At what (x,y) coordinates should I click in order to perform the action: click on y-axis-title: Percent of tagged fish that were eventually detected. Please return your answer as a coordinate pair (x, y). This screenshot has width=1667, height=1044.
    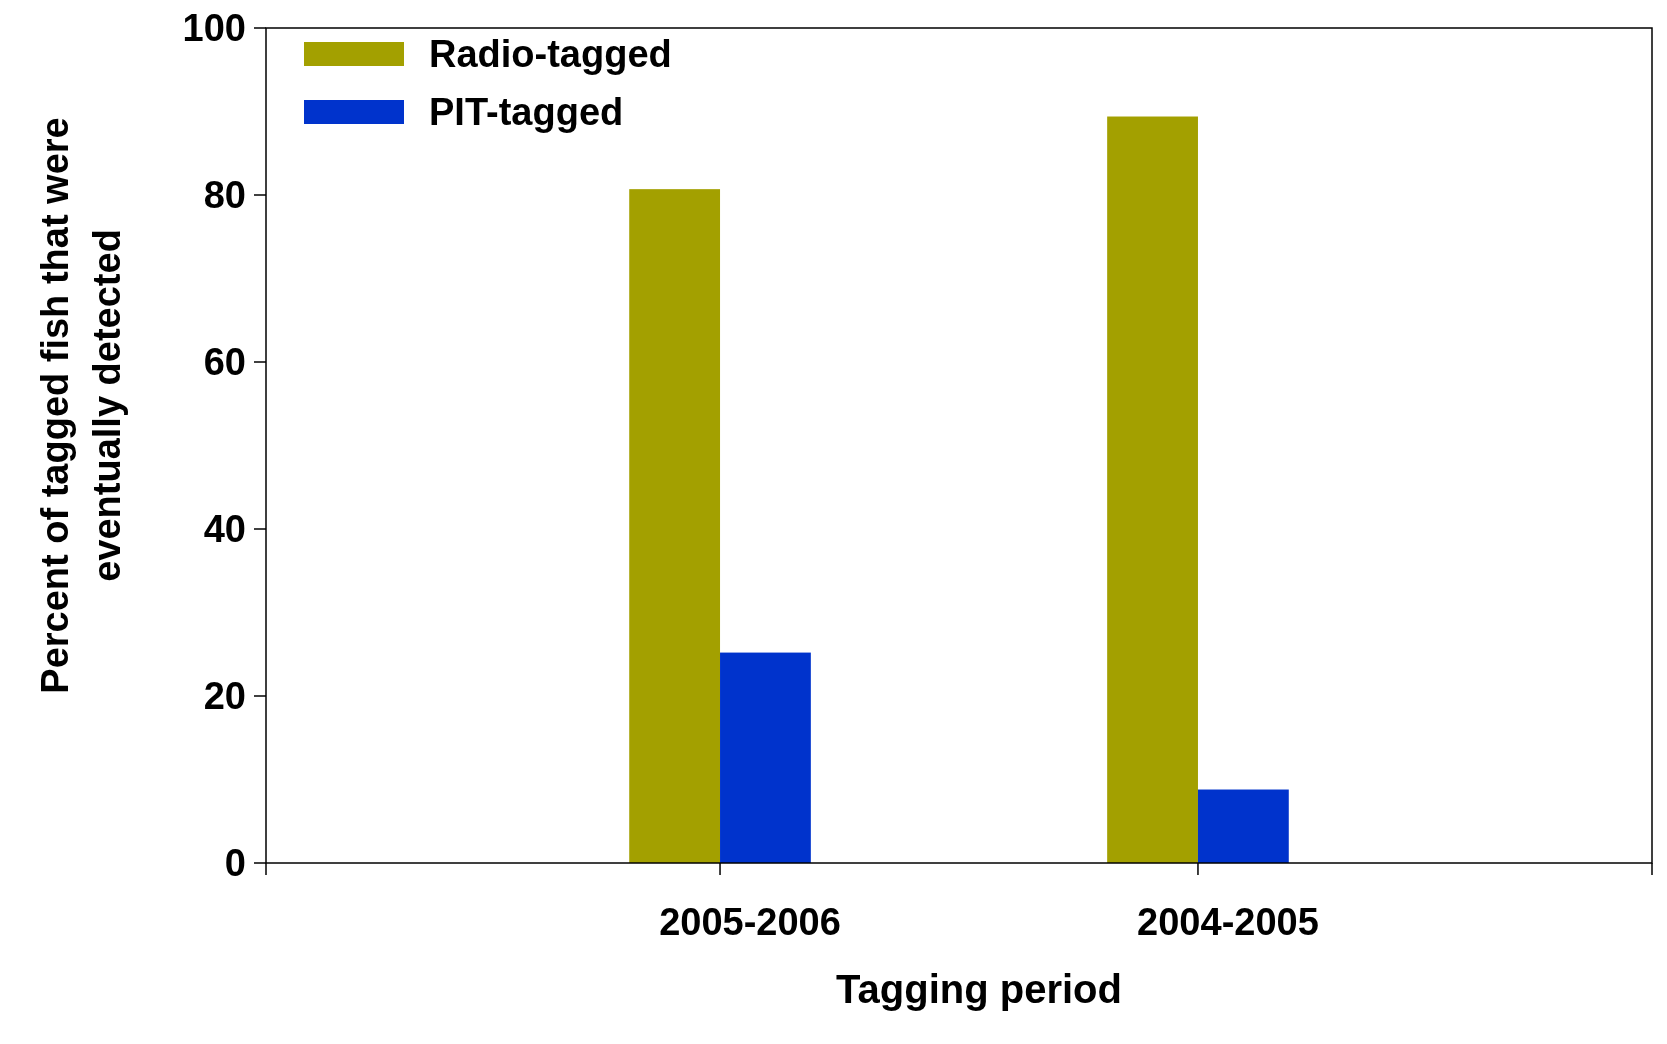
    Looking at the image, I should click on (81, 405).